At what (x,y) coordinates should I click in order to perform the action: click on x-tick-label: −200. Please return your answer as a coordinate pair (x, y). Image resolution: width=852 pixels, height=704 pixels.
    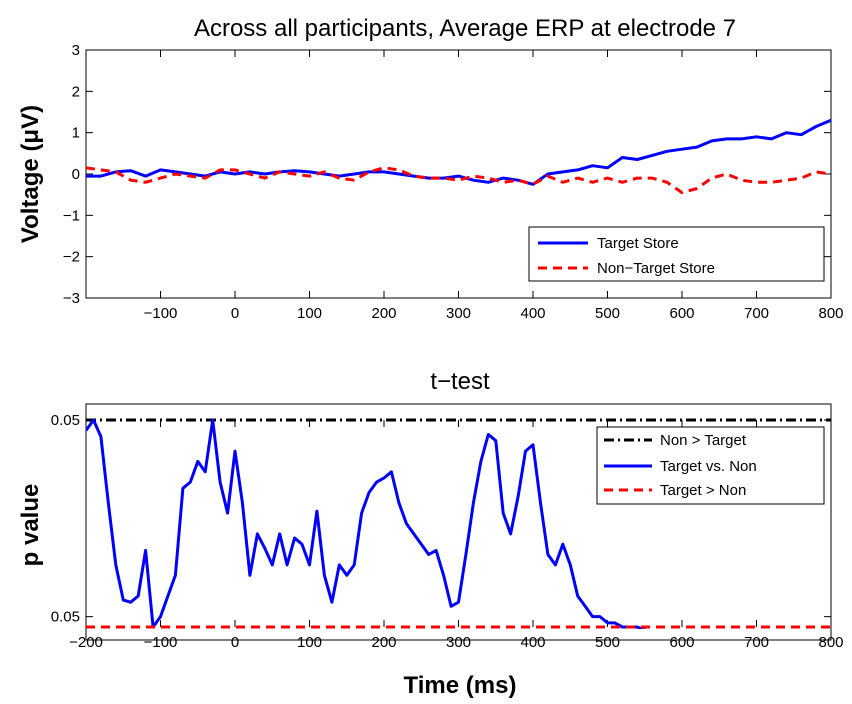
    Looking at the image, I should click on (86, 642).